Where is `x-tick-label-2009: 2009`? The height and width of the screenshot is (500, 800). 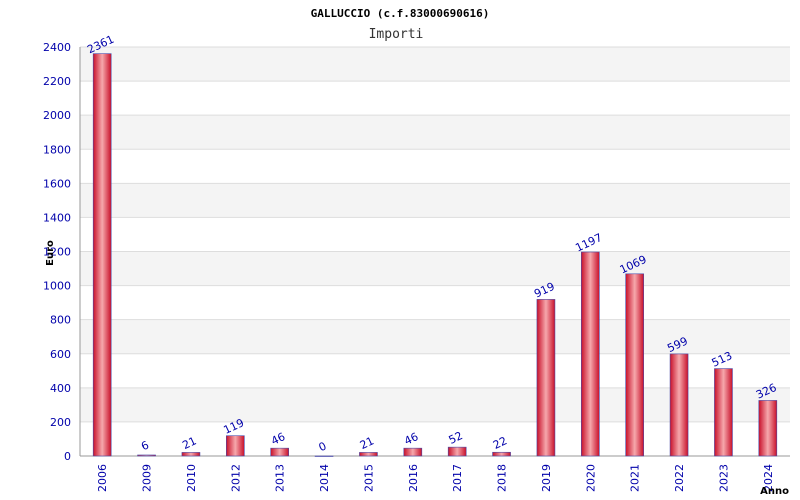 x-tick-label-2009: 2009 is located at coordinates (147, 478).